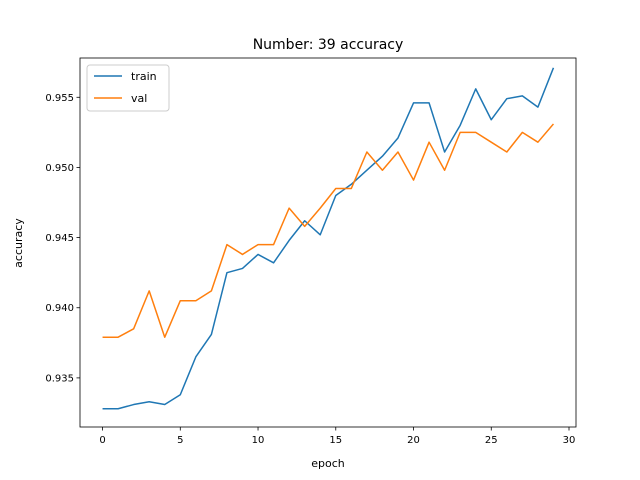  Describe the element at coordinates (139, 98) in the screenshot. I see `legend-label-val: val` at that location.